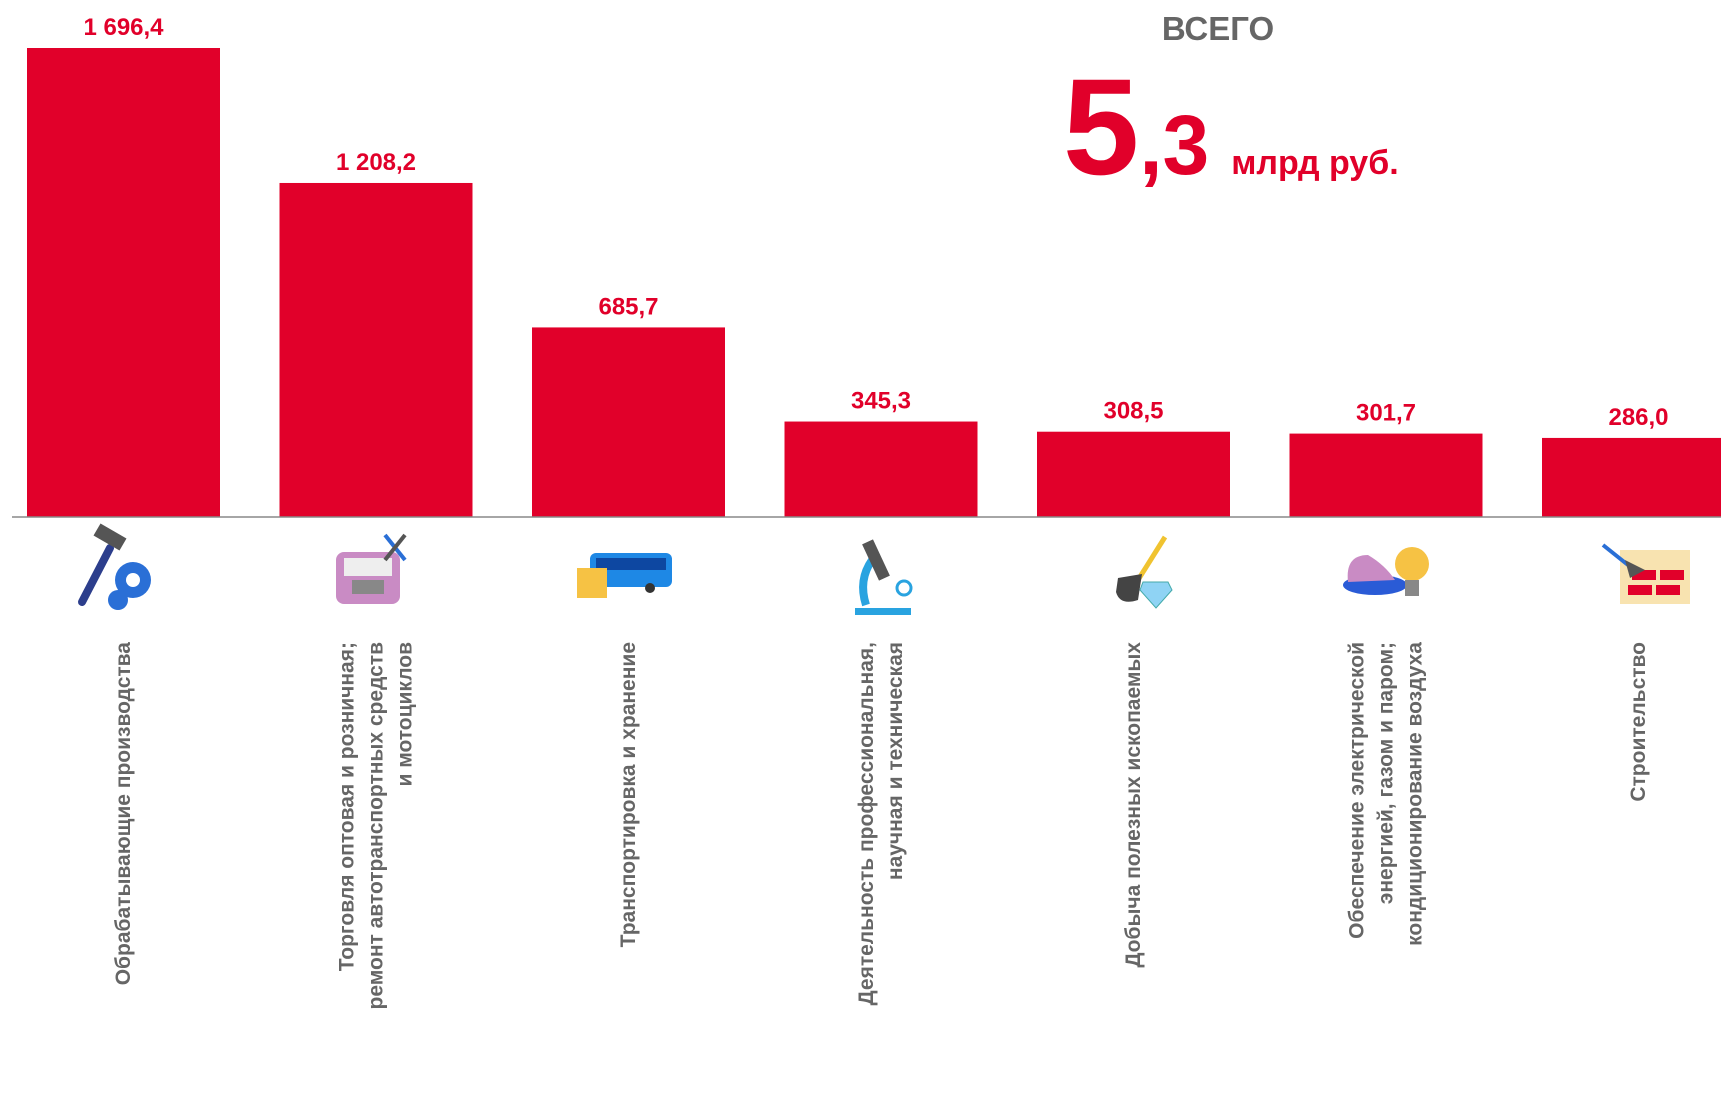 The width and height of the screenshot is (1721, 1105). Describe the element at coordinates (628, 795) in the screenshot. I see `category-label: Транспортировка и хранение` at that location.